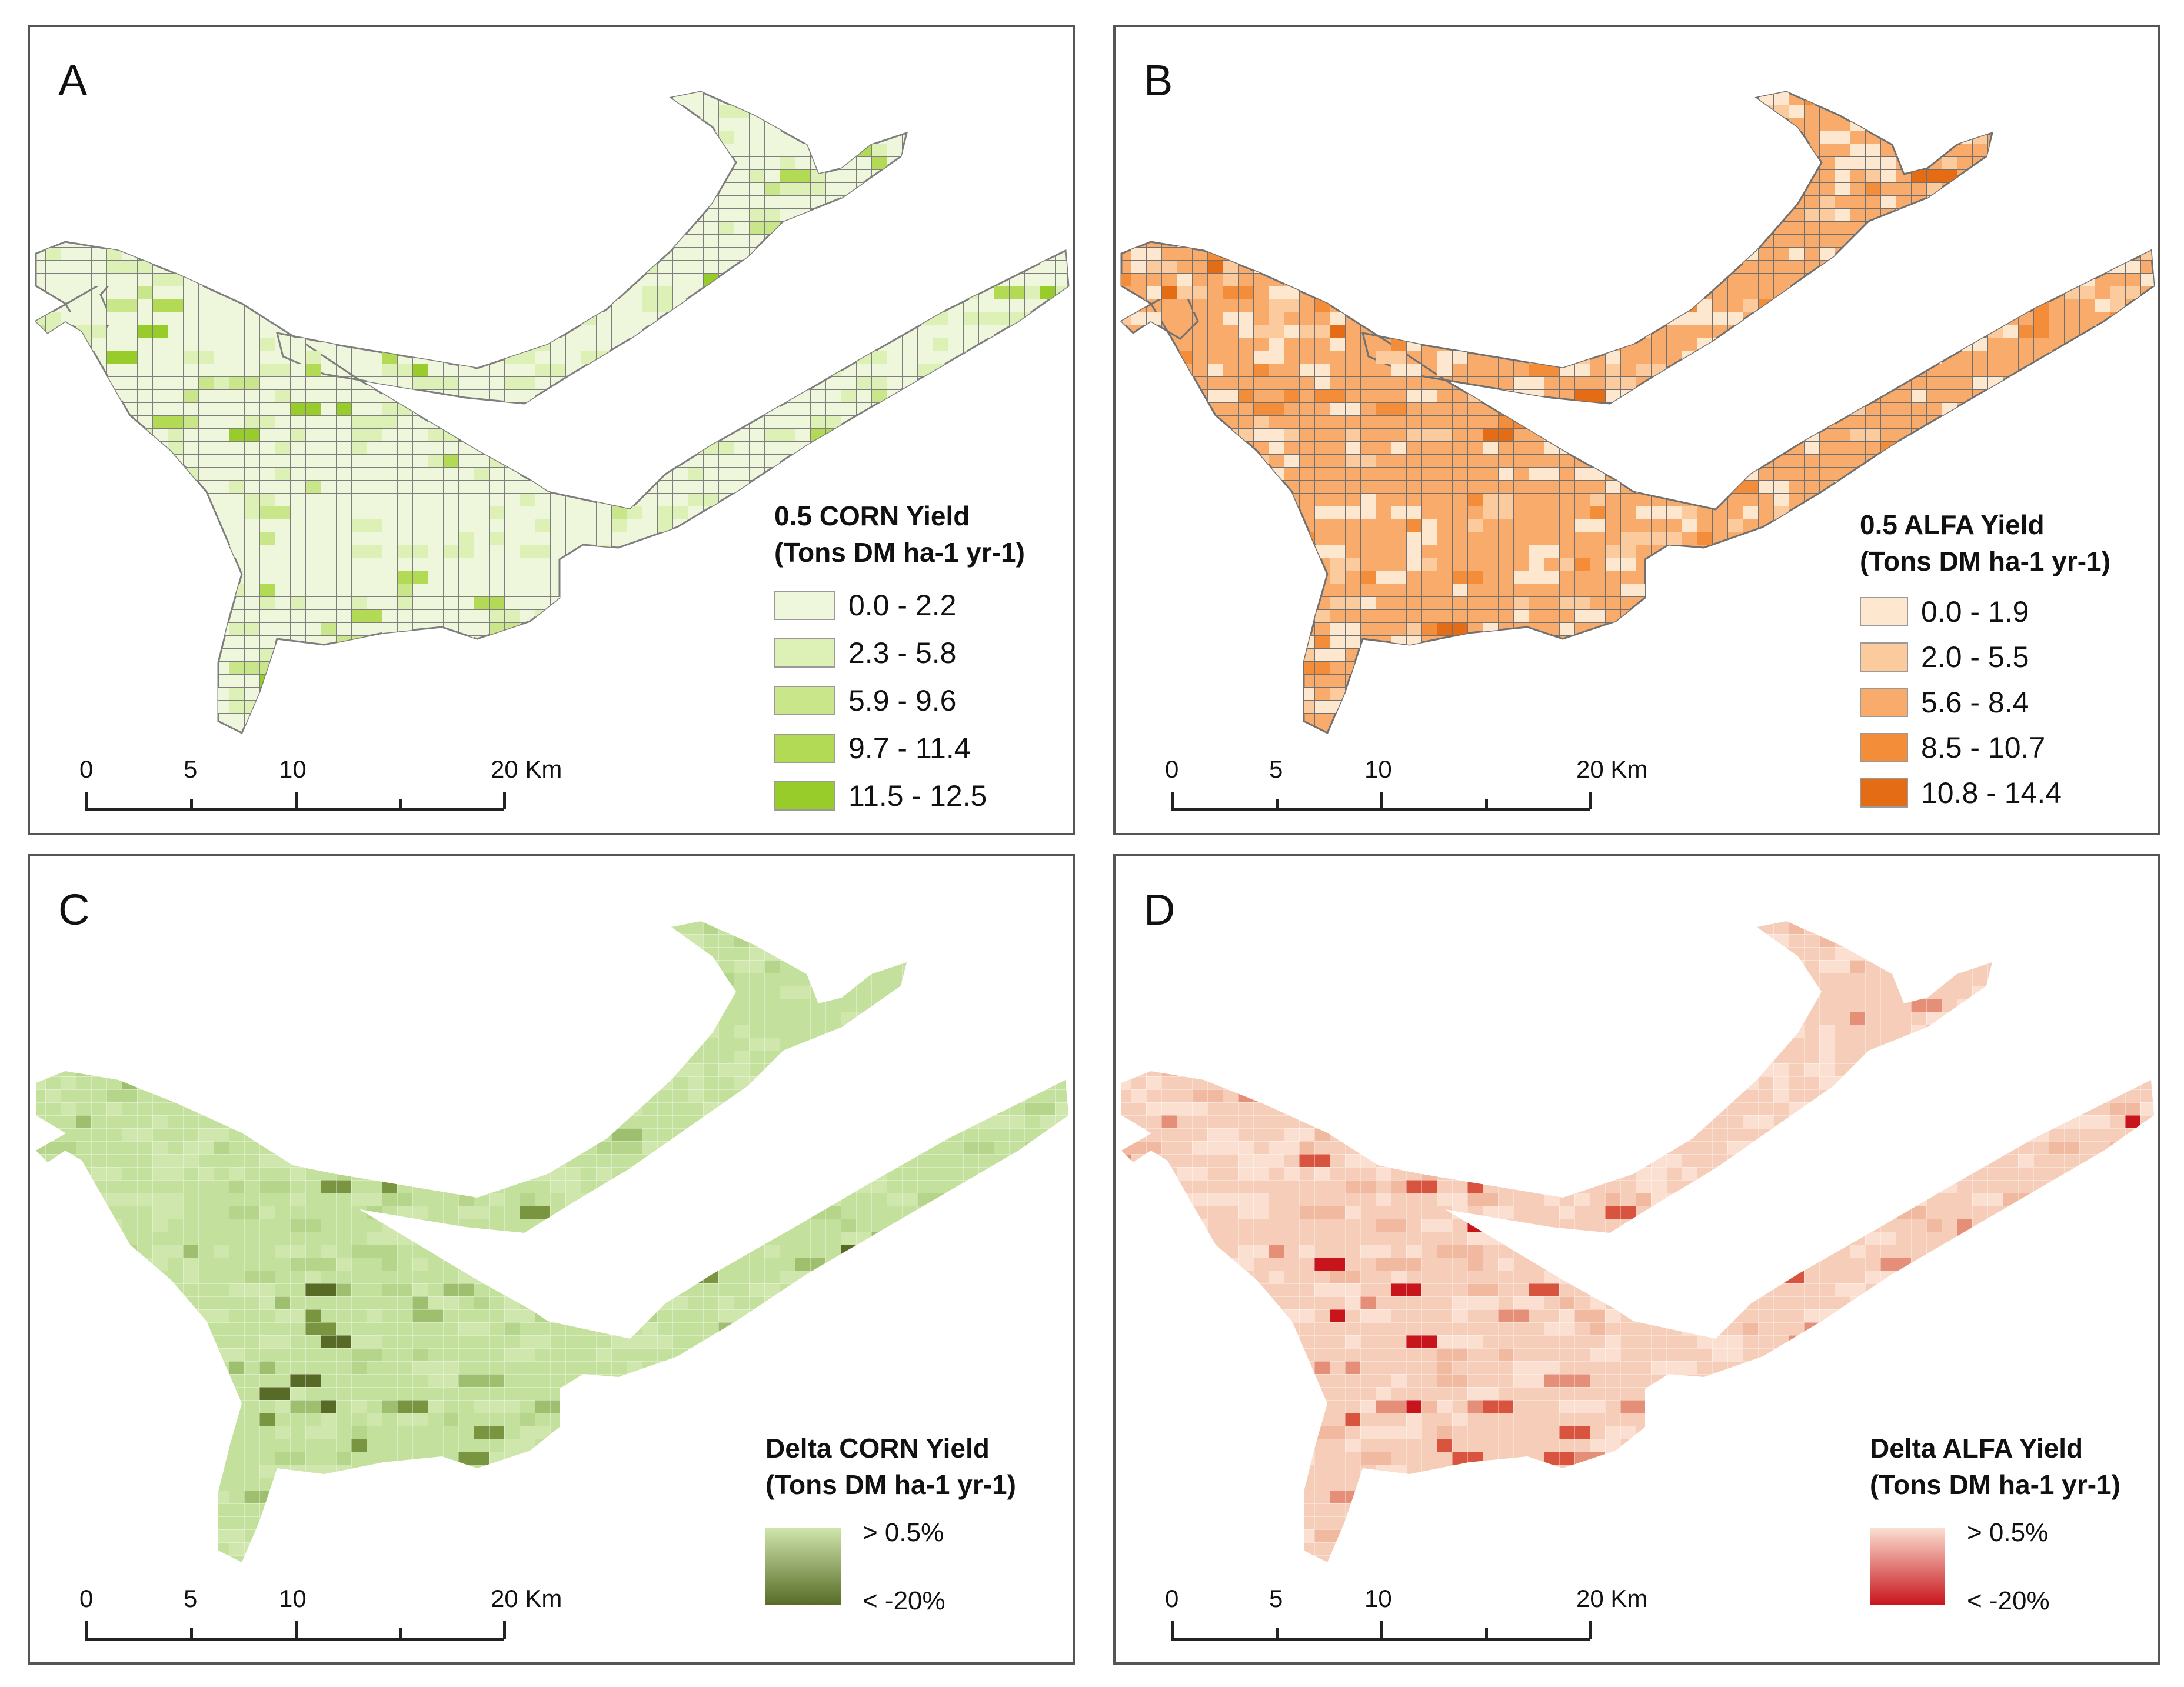 This screenshot has width=2184, height=1687. Describe the element at coordinates (294, 1639) in the screenshot. I see `scale-line` at that location.